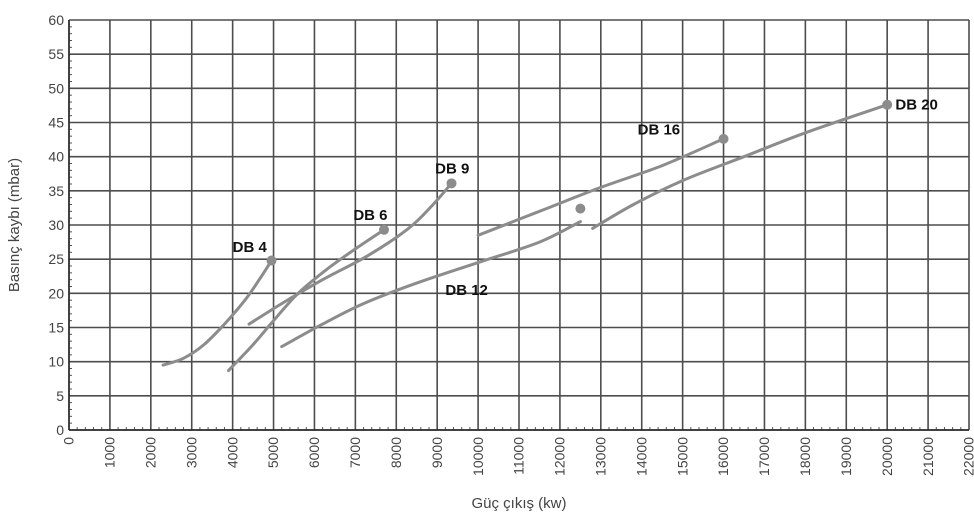  Describe the element at coordinates (56, 54) in the screenshot. I see `y-tick-label: 55` at that location.